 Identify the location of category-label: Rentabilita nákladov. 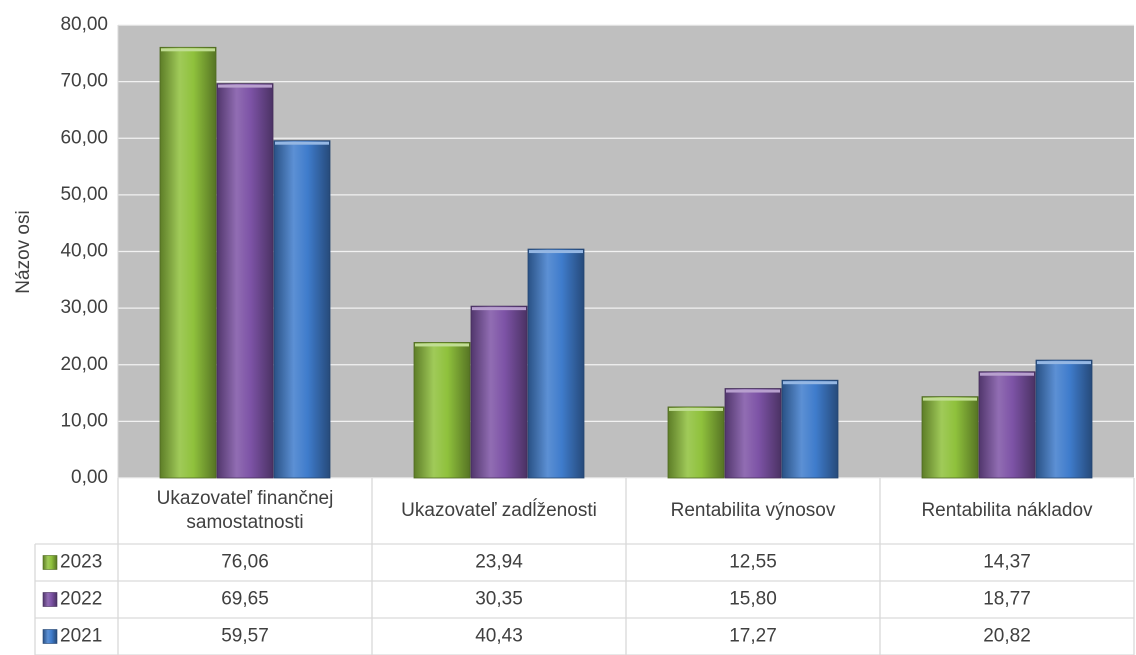
(1007, 510).